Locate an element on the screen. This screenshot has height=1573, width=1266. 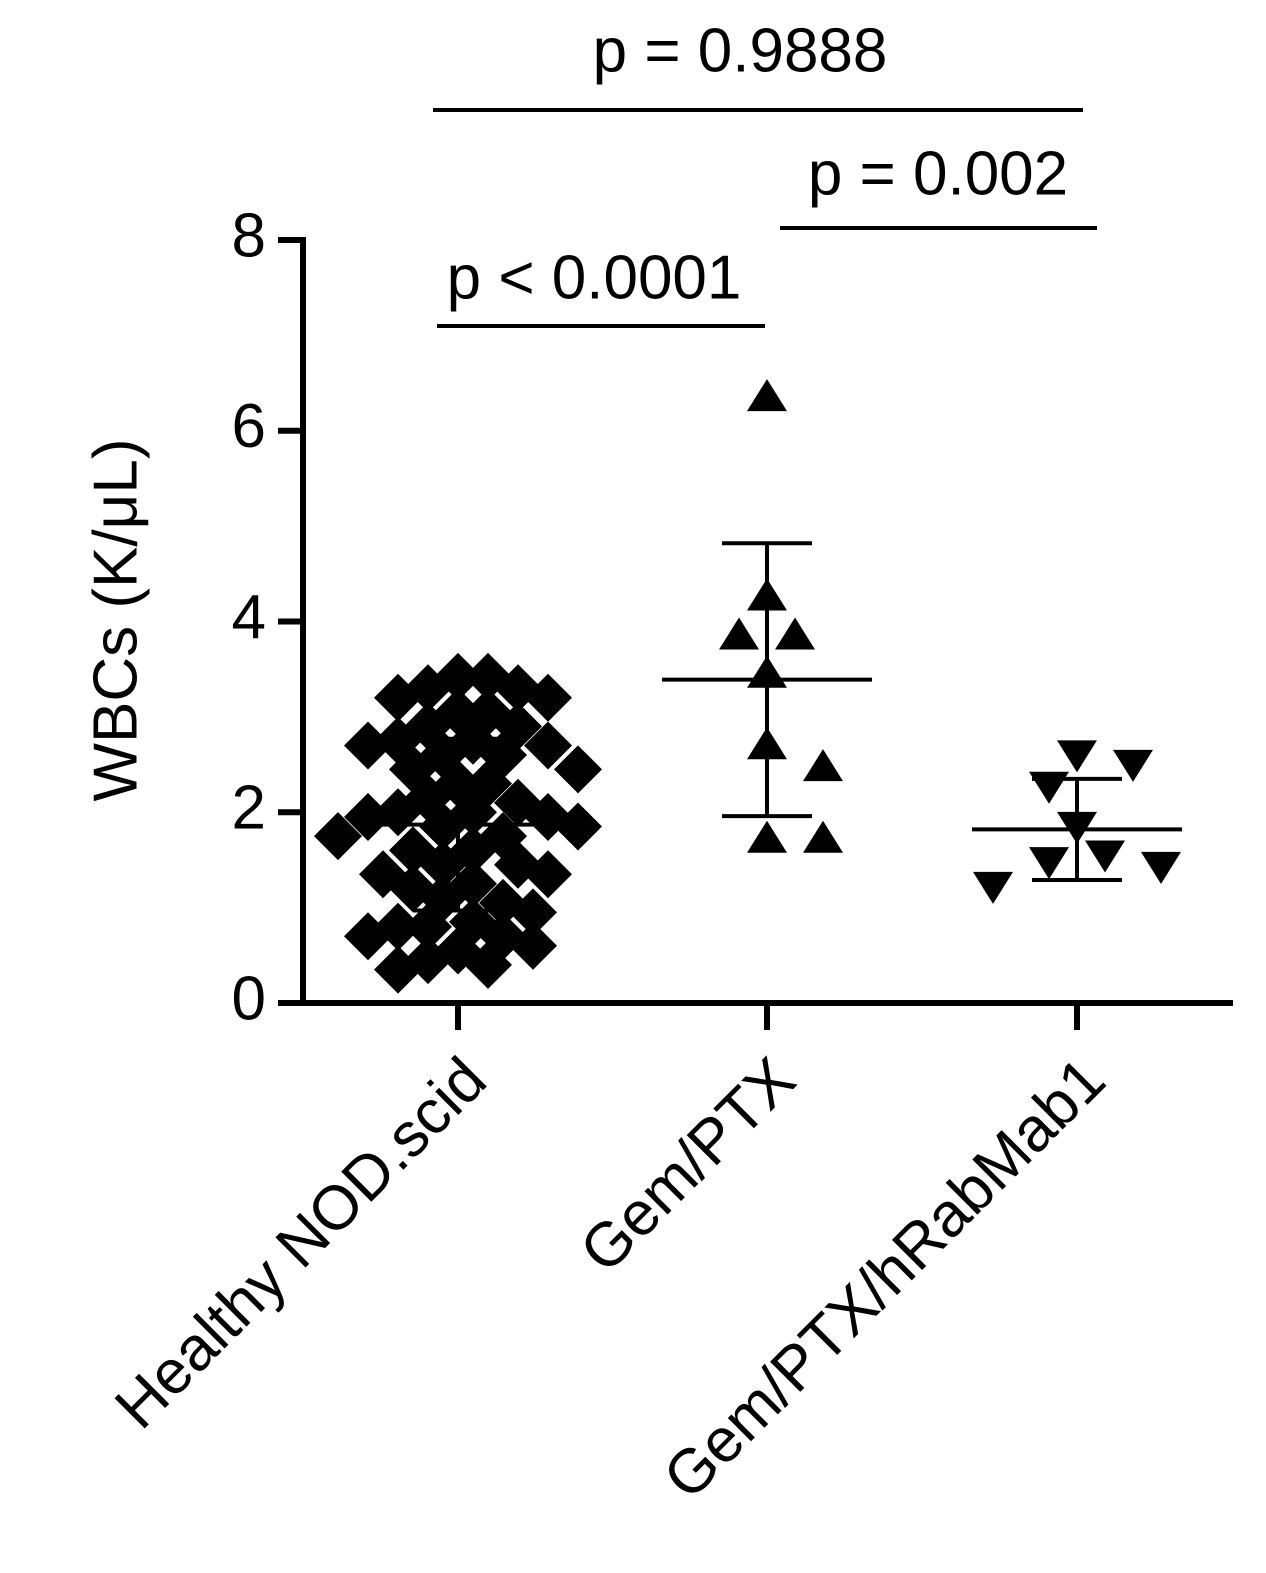
y-tick-label: 4 is located at coordinates (249, 617).